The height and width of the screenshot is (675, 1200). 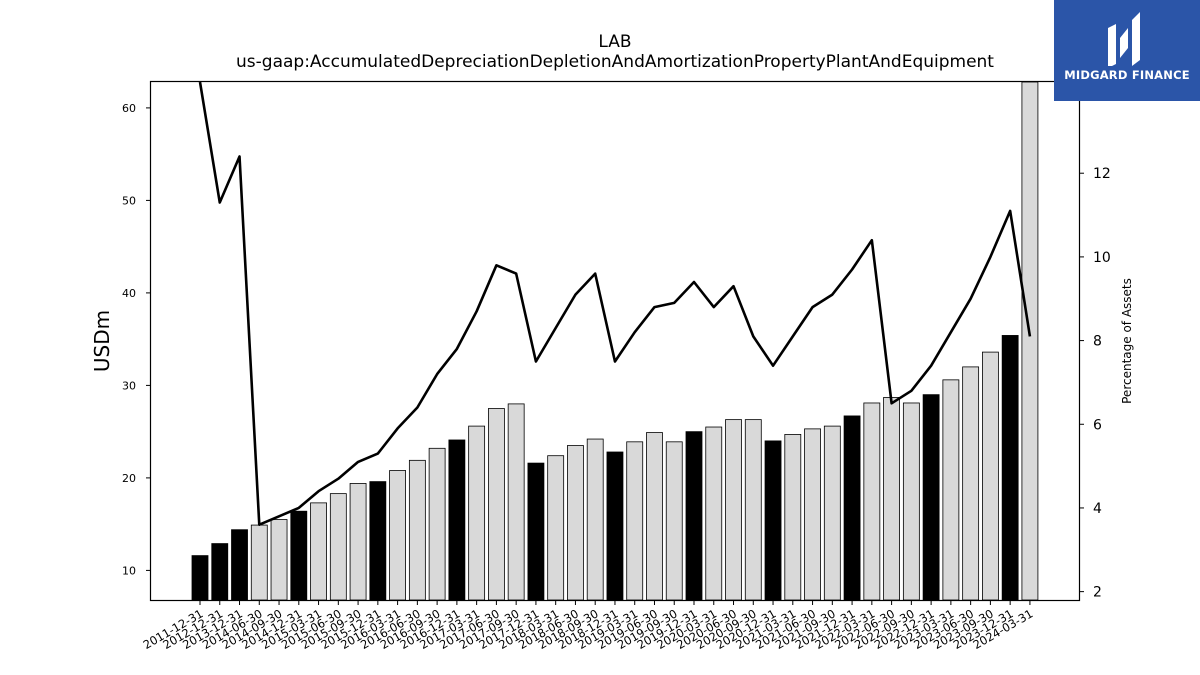 I want to click on midgard-logo-icon, so click(x=1124, y=39).